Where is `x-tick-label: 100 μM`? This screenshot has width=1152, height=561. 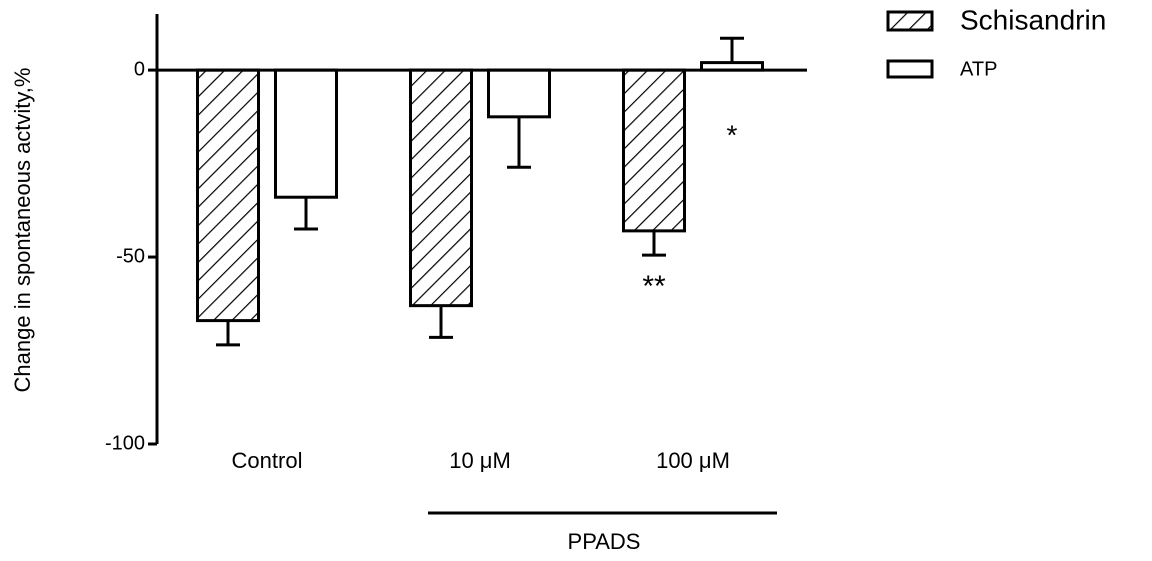
x-tick-label: 100 μM is located at coordinates (693, 460).